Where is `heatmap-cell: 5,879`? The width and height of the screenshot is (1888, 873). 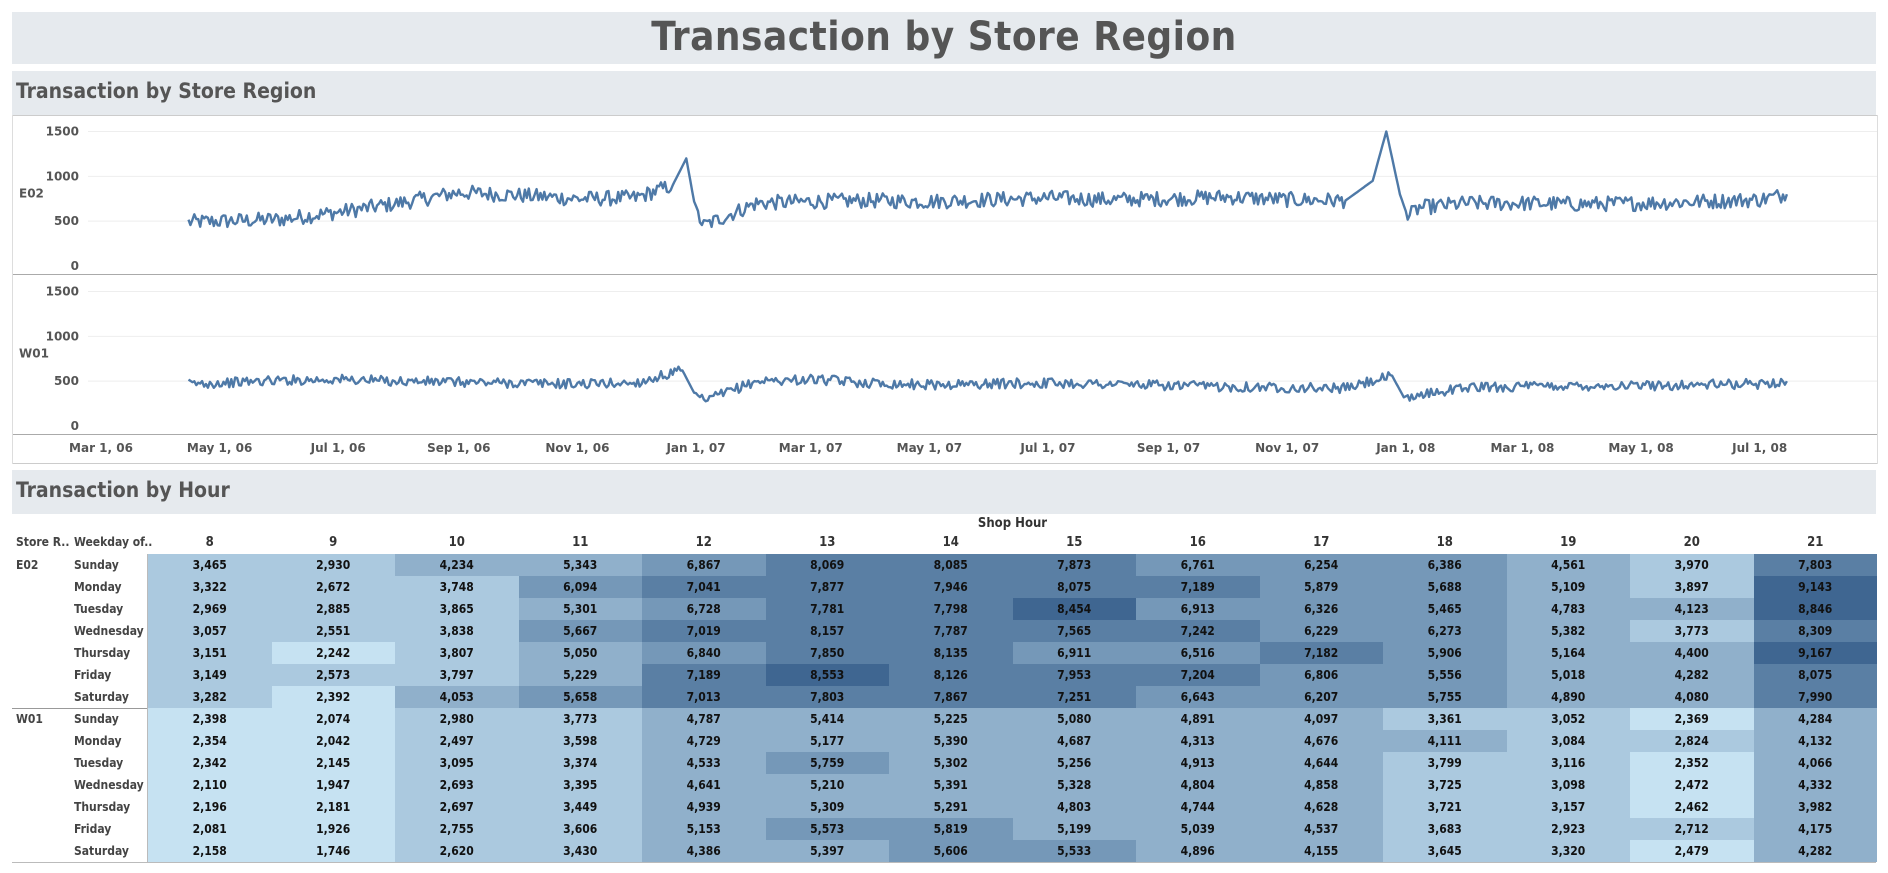
heatmap-cell: 5,879 is located at coordinates (1321, 587).